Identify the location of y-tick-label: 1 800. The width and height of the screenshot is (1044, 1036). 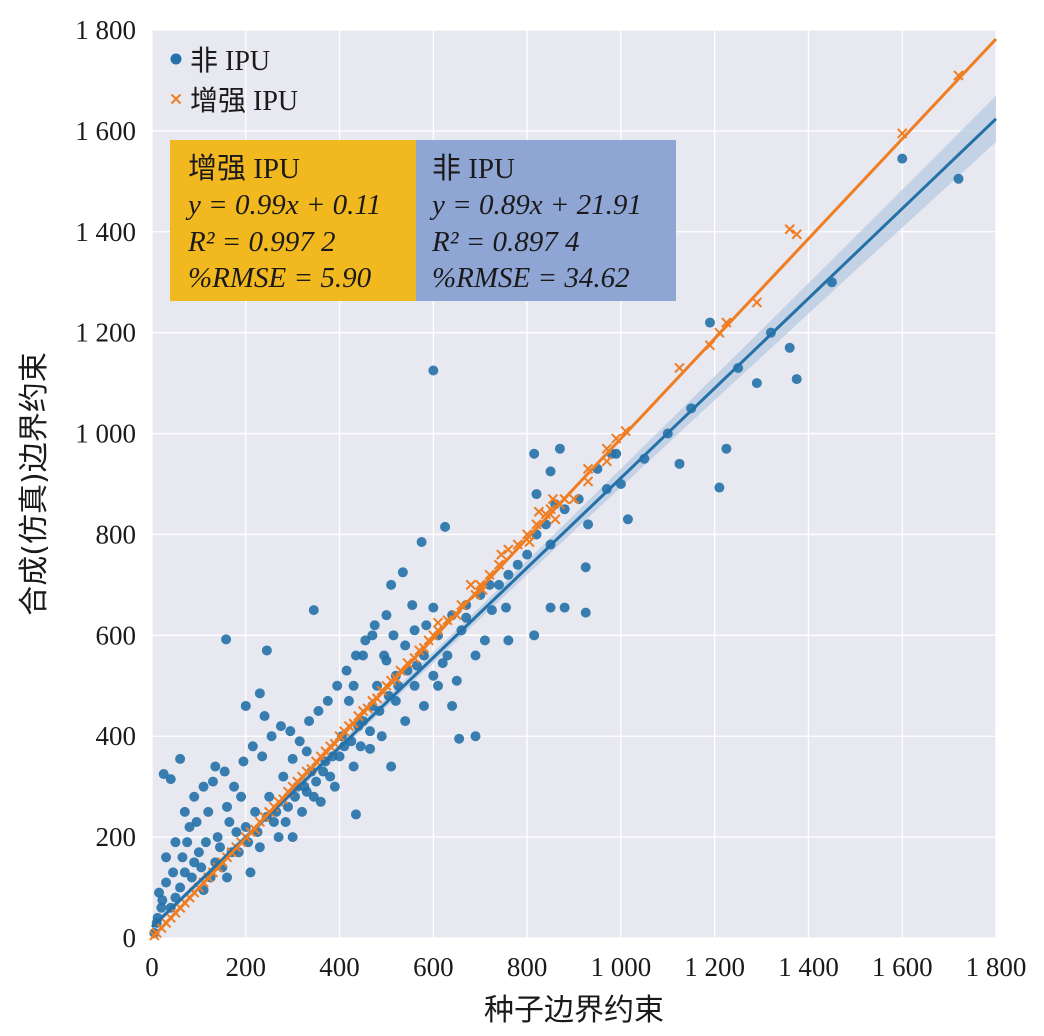
(105, 30).